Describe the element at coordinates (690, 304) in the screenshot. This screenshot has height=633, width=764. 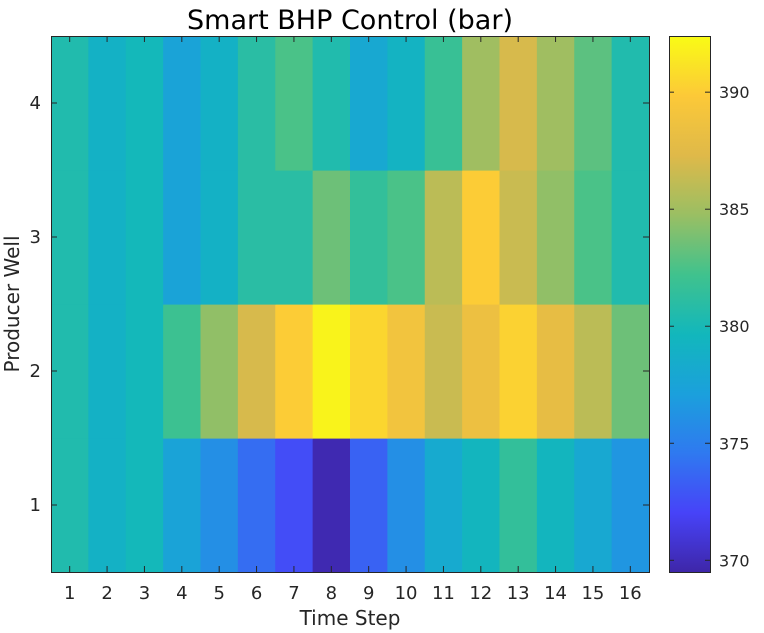
I see `colorbar` at that location.